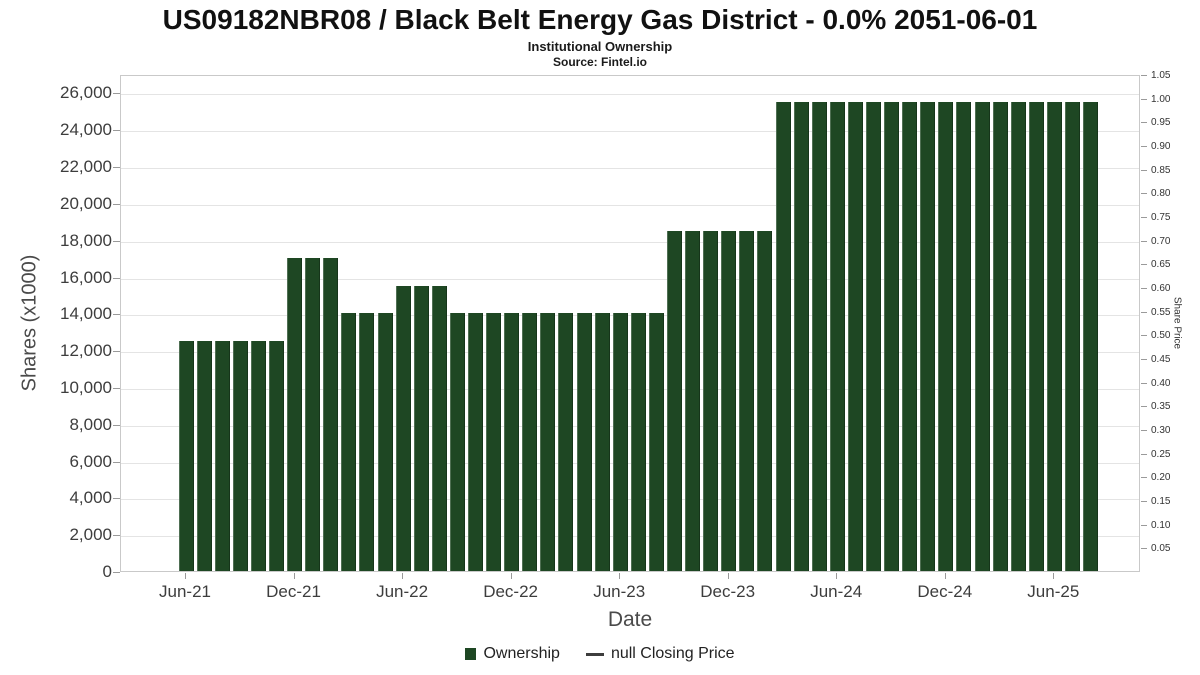  What do you see at coordinates (1161, 99) in the screenshot?
I see `right-tick-label: 1.00` at bounding box center [1161, 99].